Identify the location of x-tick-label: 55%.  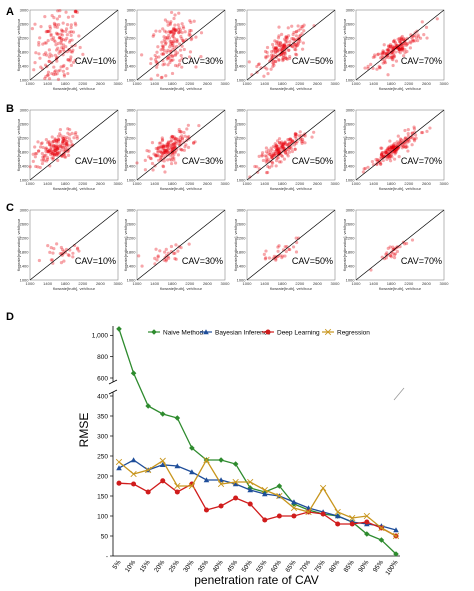
(261, 566).